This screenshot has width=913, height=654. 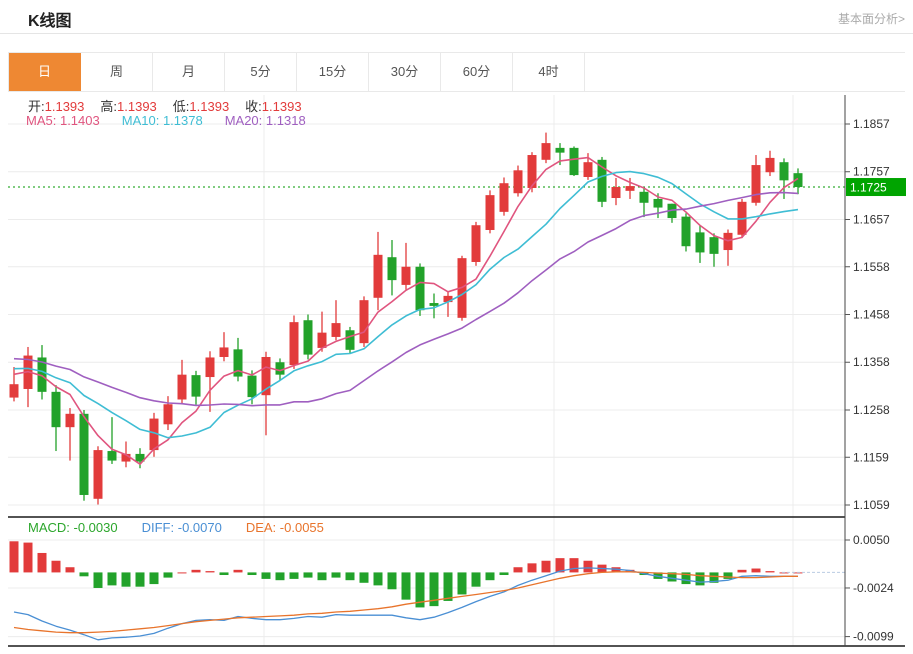 I want to click on diff-line, so click(x=405, y=604).